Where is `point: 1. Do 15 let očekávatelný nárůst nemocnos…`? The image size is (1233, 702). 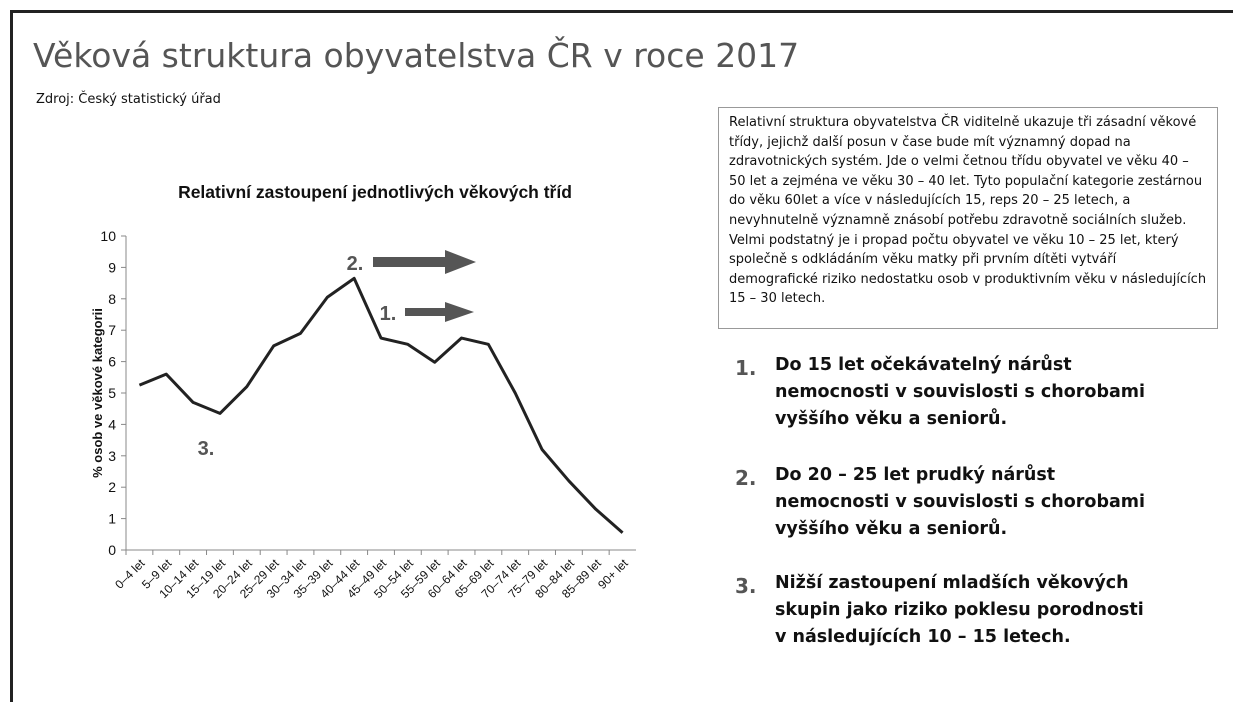
point: 1. Do 15 let očekávatelný nárůst nemocnos… is located at coordinates (945, 392).